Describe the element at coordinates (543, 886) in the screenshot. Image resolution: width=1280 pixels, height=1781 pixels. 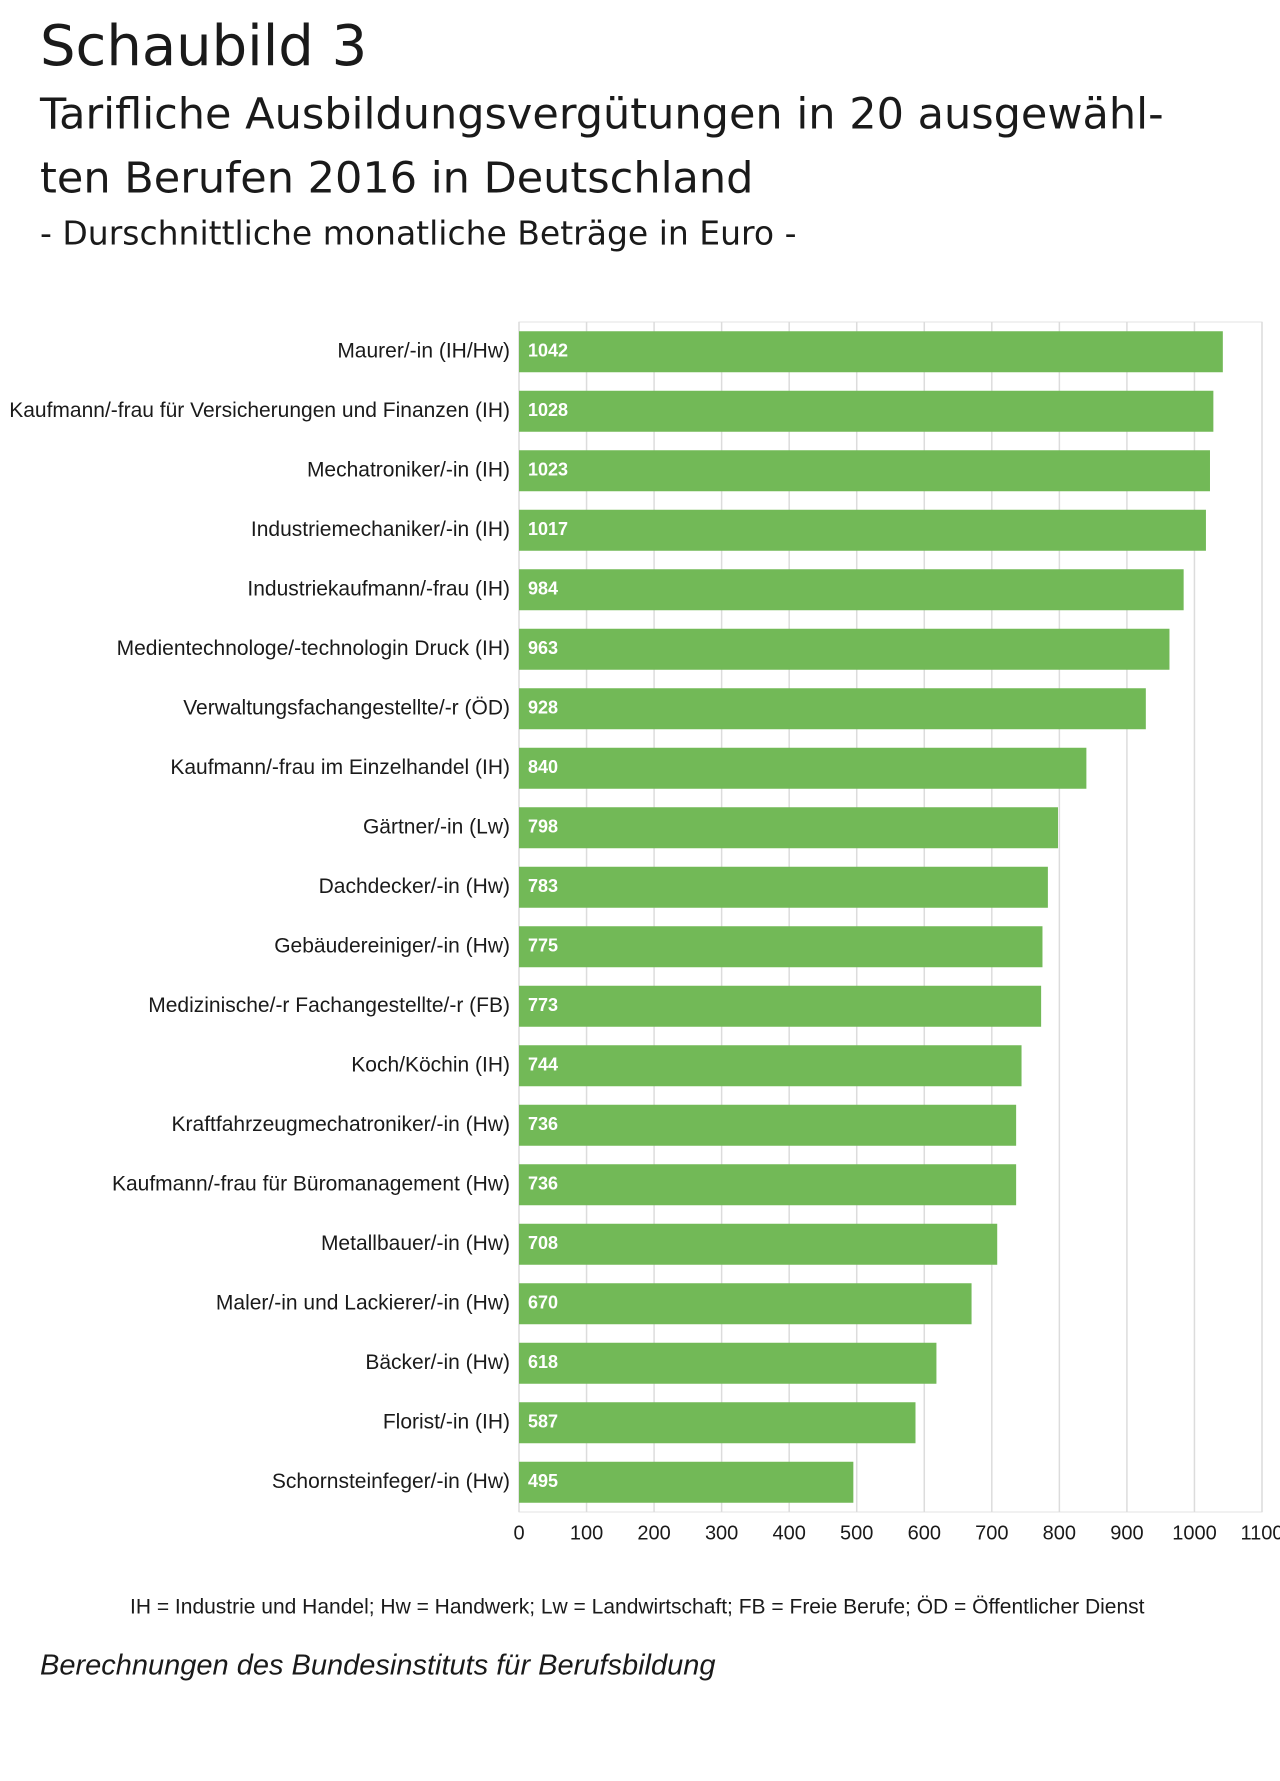
I see `value-label: 783` at that location.